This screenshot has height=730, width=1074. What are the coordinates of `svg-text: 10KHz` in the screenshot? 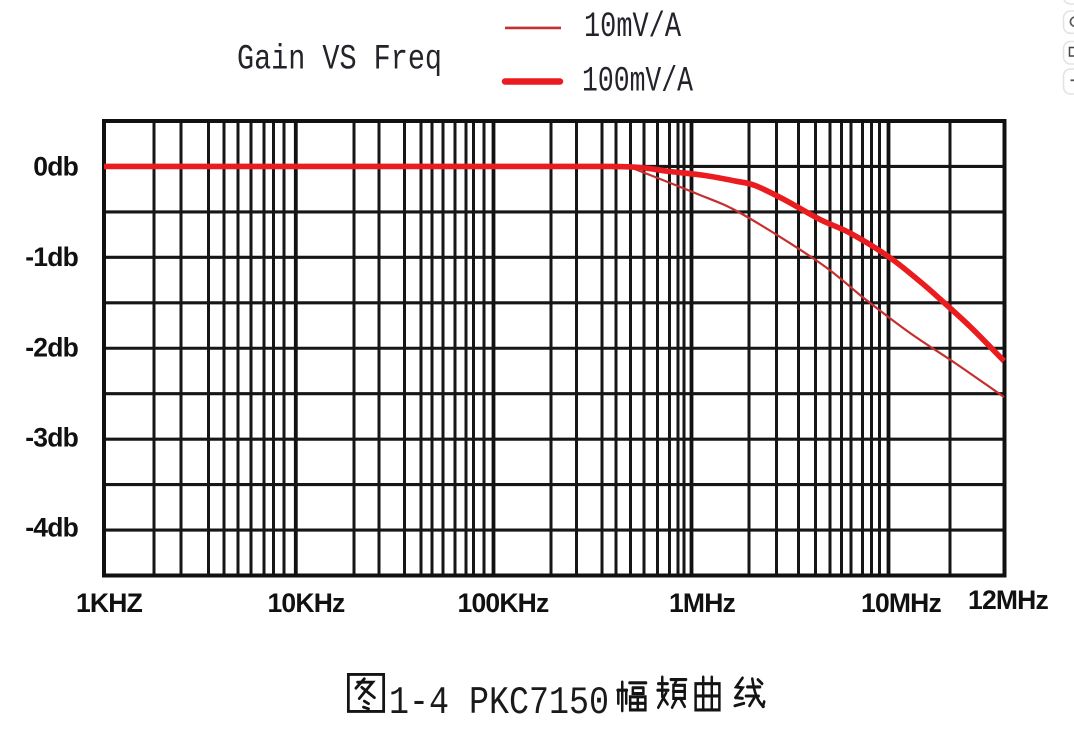 It's located at (306, 603).